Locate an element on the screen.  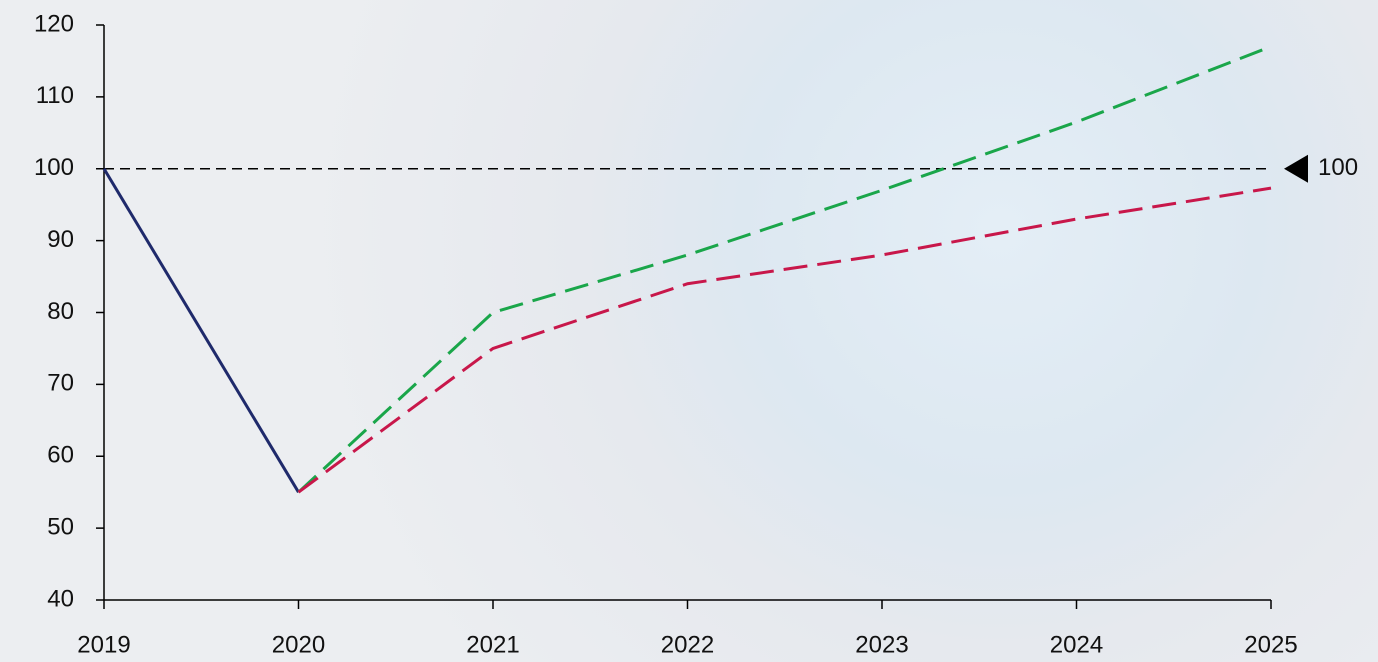
reference-label: 100 is located at coordinates (1338, 167).